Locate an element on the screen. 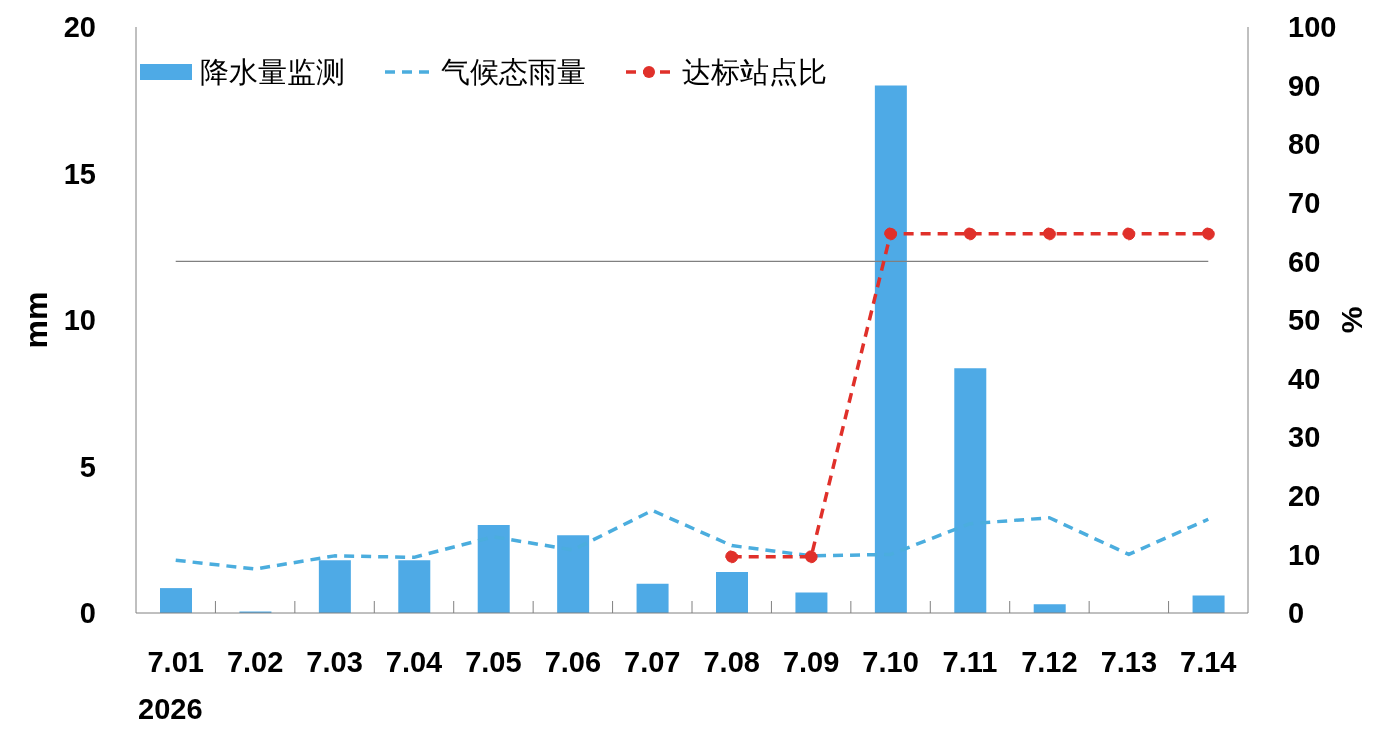 This screenshot has height=742, width=1387. legend-label: 气候态雨量 is located at coordinates (513, 72).